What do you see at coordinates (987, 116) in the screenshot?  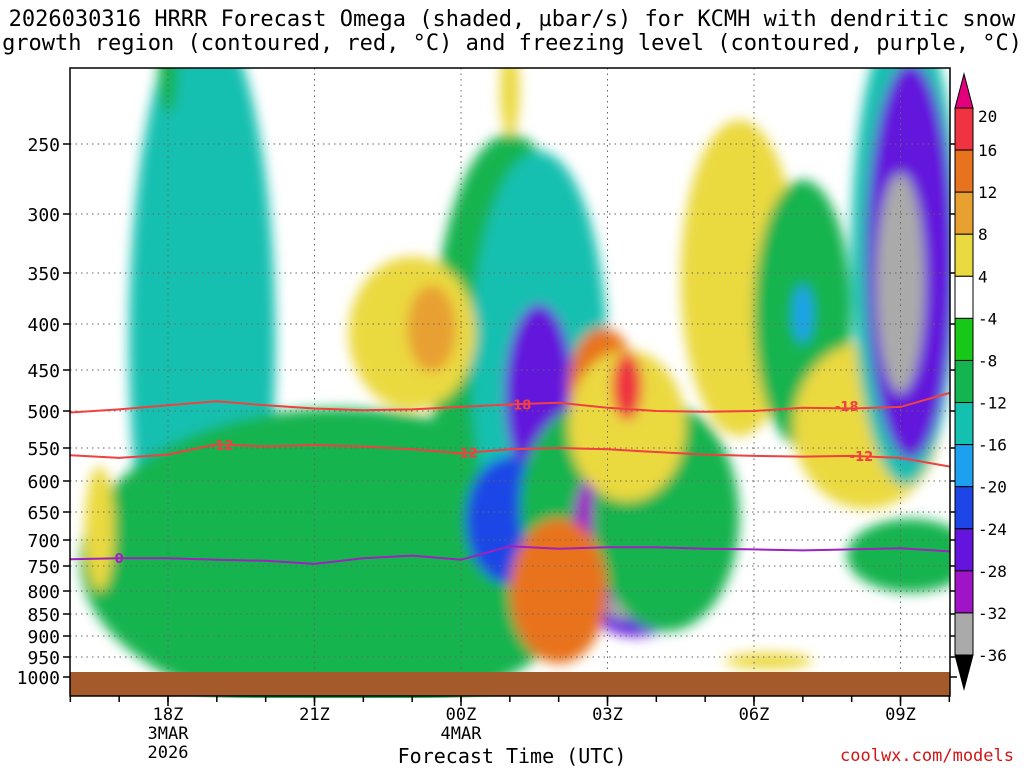 I see `colorbar-label-0: 20` at bounding box center [987, 116].